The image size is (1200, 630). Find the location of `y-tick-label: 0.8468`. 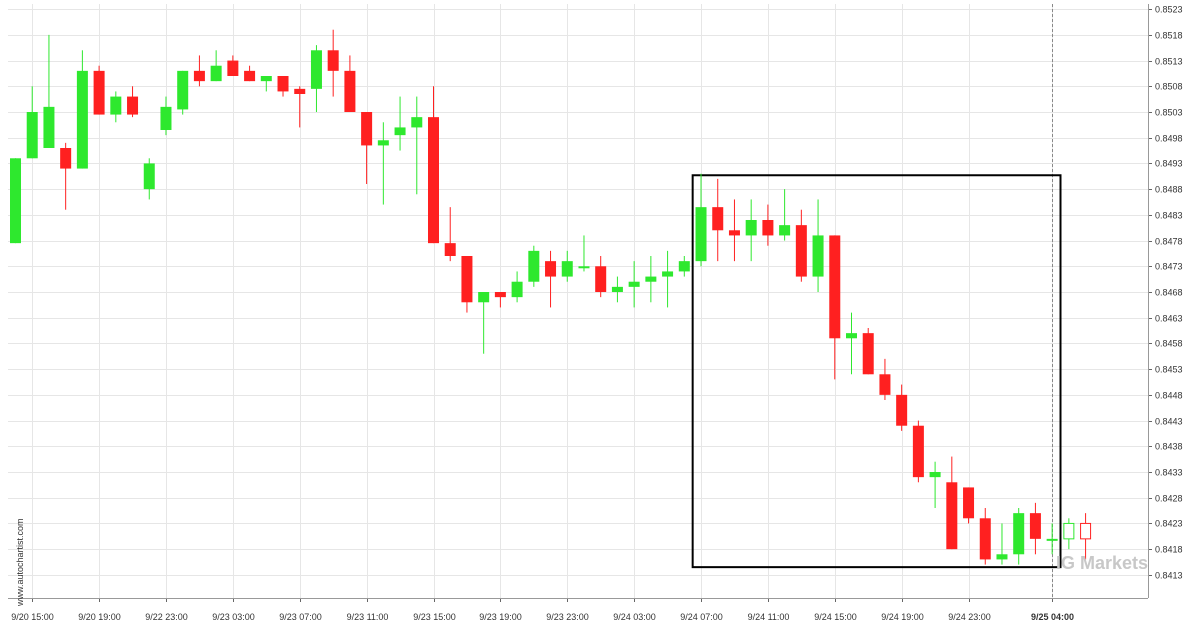

y-tick-label: 0.8468 is located at coordinates (1169, 293).